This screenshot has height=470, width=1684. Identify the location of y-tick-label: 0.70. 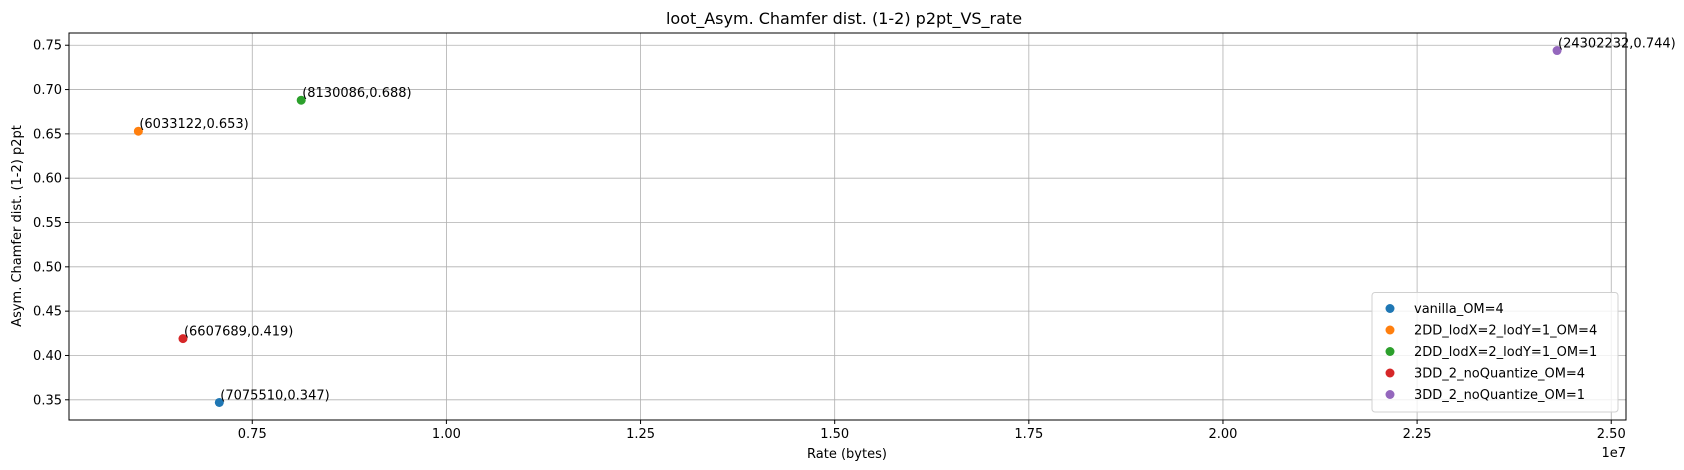
(47, 90).